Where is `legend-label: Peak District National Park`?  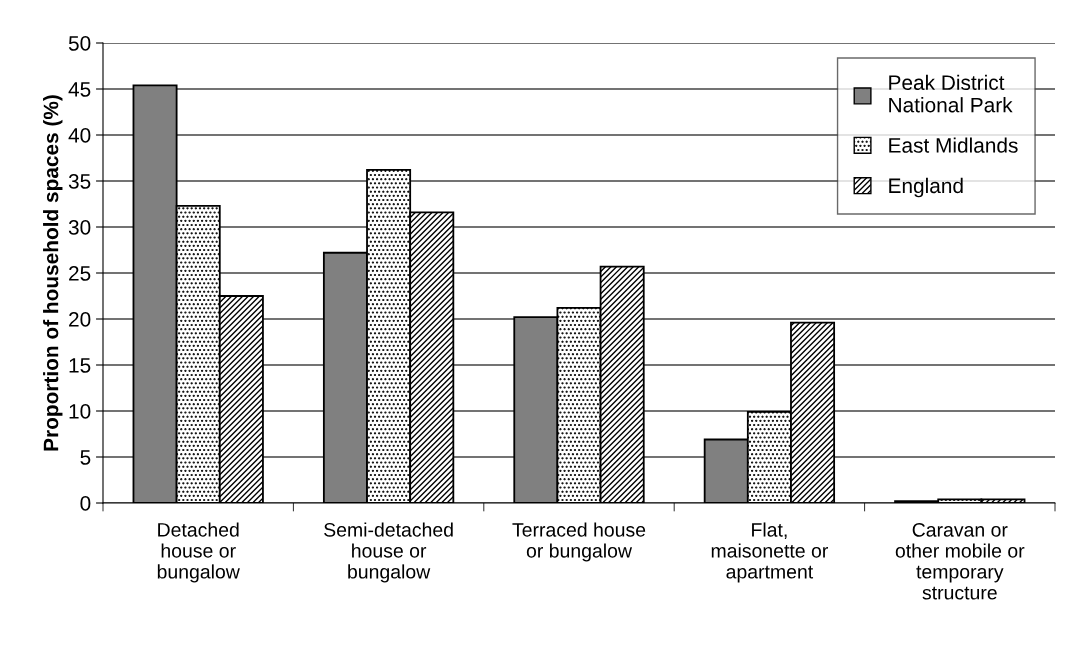
legend-label: Peak District National Park is located at coordinates (951, 93).